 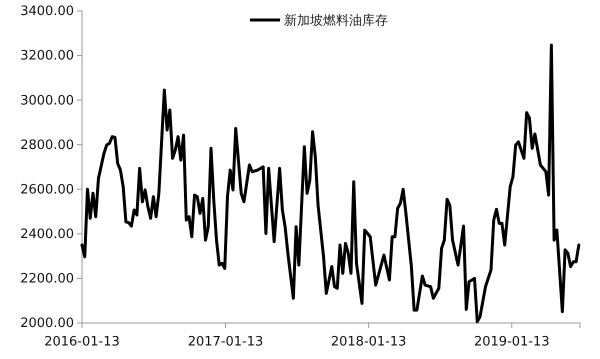 I want to click on y-tick-label: 3400.00, so click(x=47, y=12).